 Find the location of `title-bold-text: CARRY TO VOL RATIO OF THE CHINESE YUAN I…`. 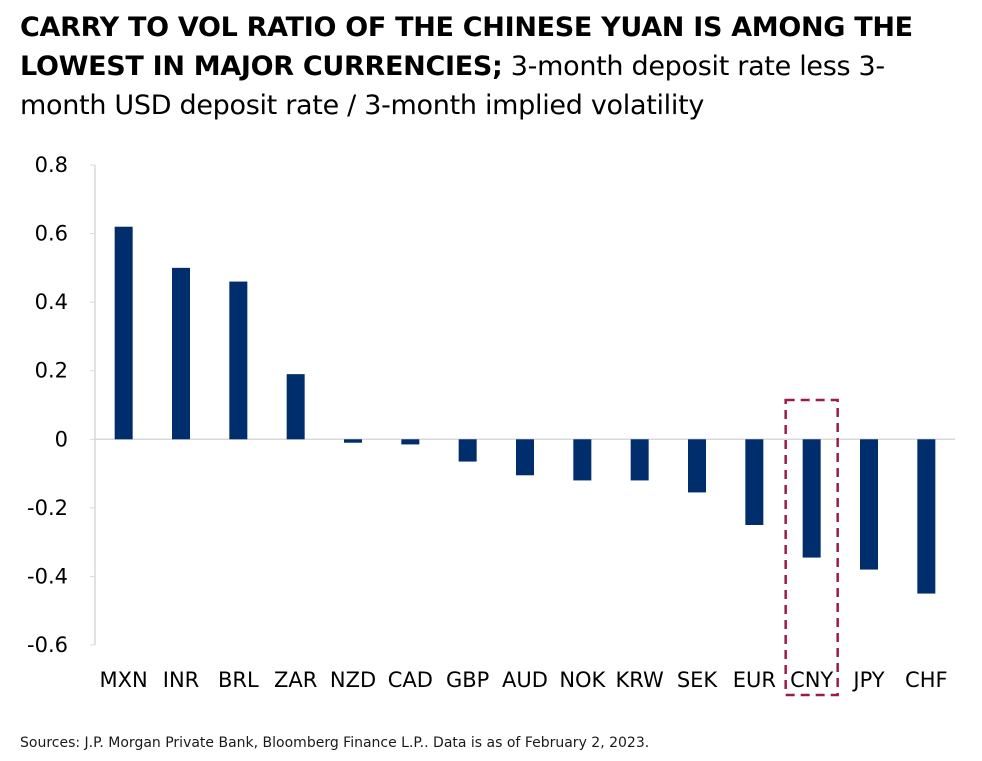

title-bold-text: CARRY TO VOL RATIO OF THE CHINESE YUAN I… is located at coordinates (466, 47).